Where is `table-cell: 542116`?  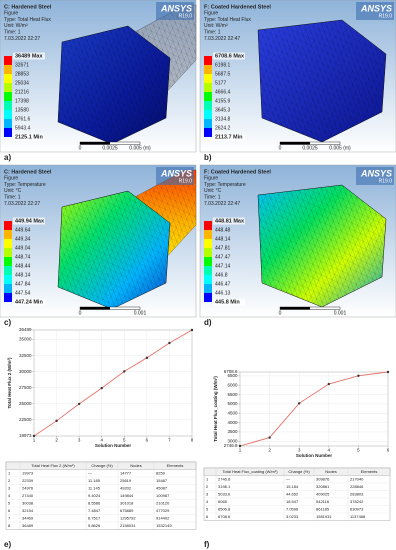 table-cell: 542116 is located at coordinates (323, 501).